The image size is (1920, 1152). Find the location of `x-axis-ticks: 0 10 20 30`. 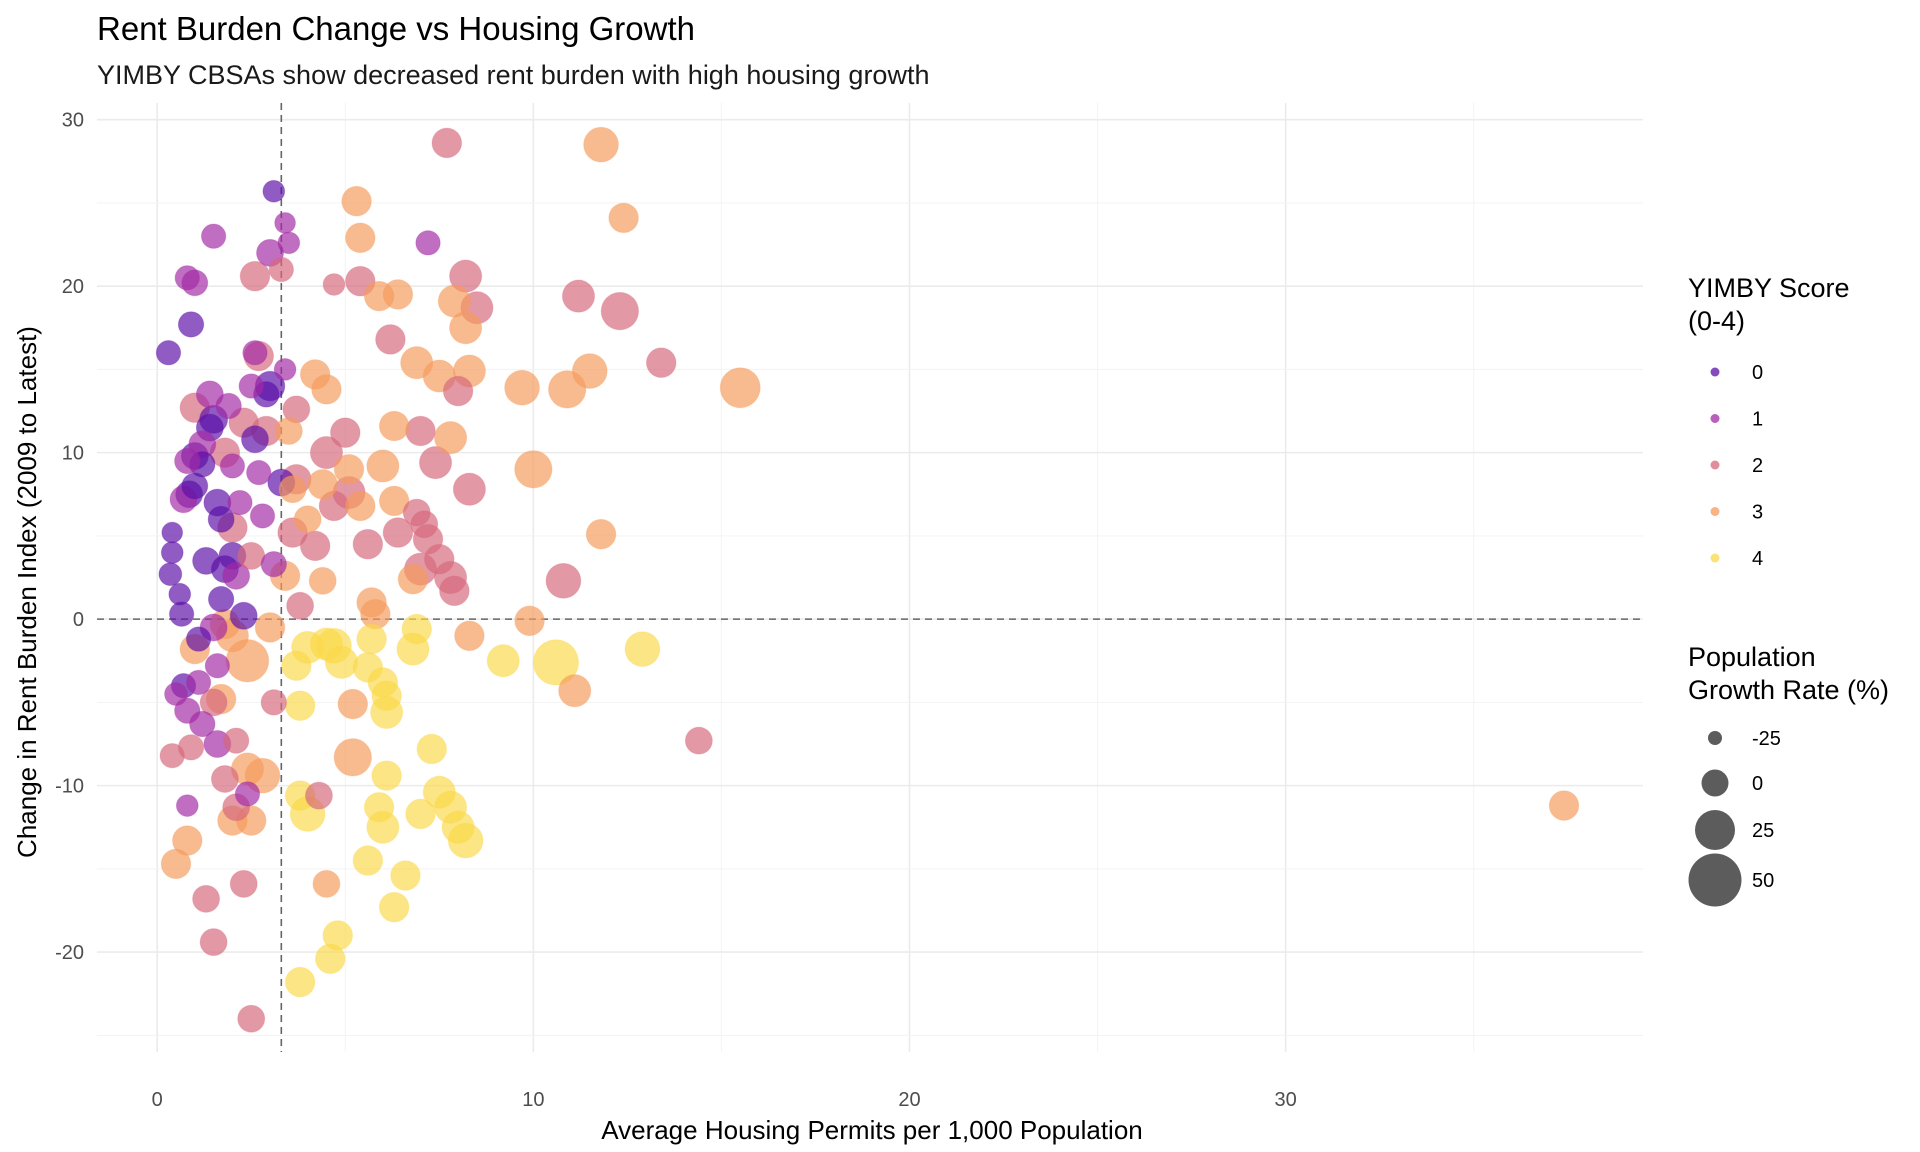

x-axis-ticks: 0 10 20 30 is located at coordinates (724, 1100).